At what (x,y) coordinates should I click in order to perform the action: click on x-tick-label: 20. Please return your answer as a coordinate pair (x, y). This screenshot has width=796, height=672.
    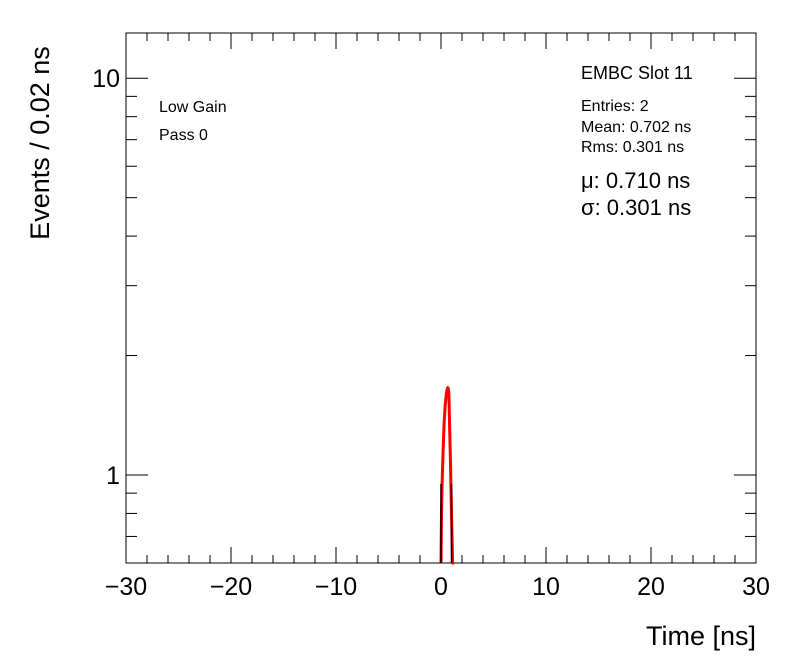
    Looking at the image, I should click on (651, 587).